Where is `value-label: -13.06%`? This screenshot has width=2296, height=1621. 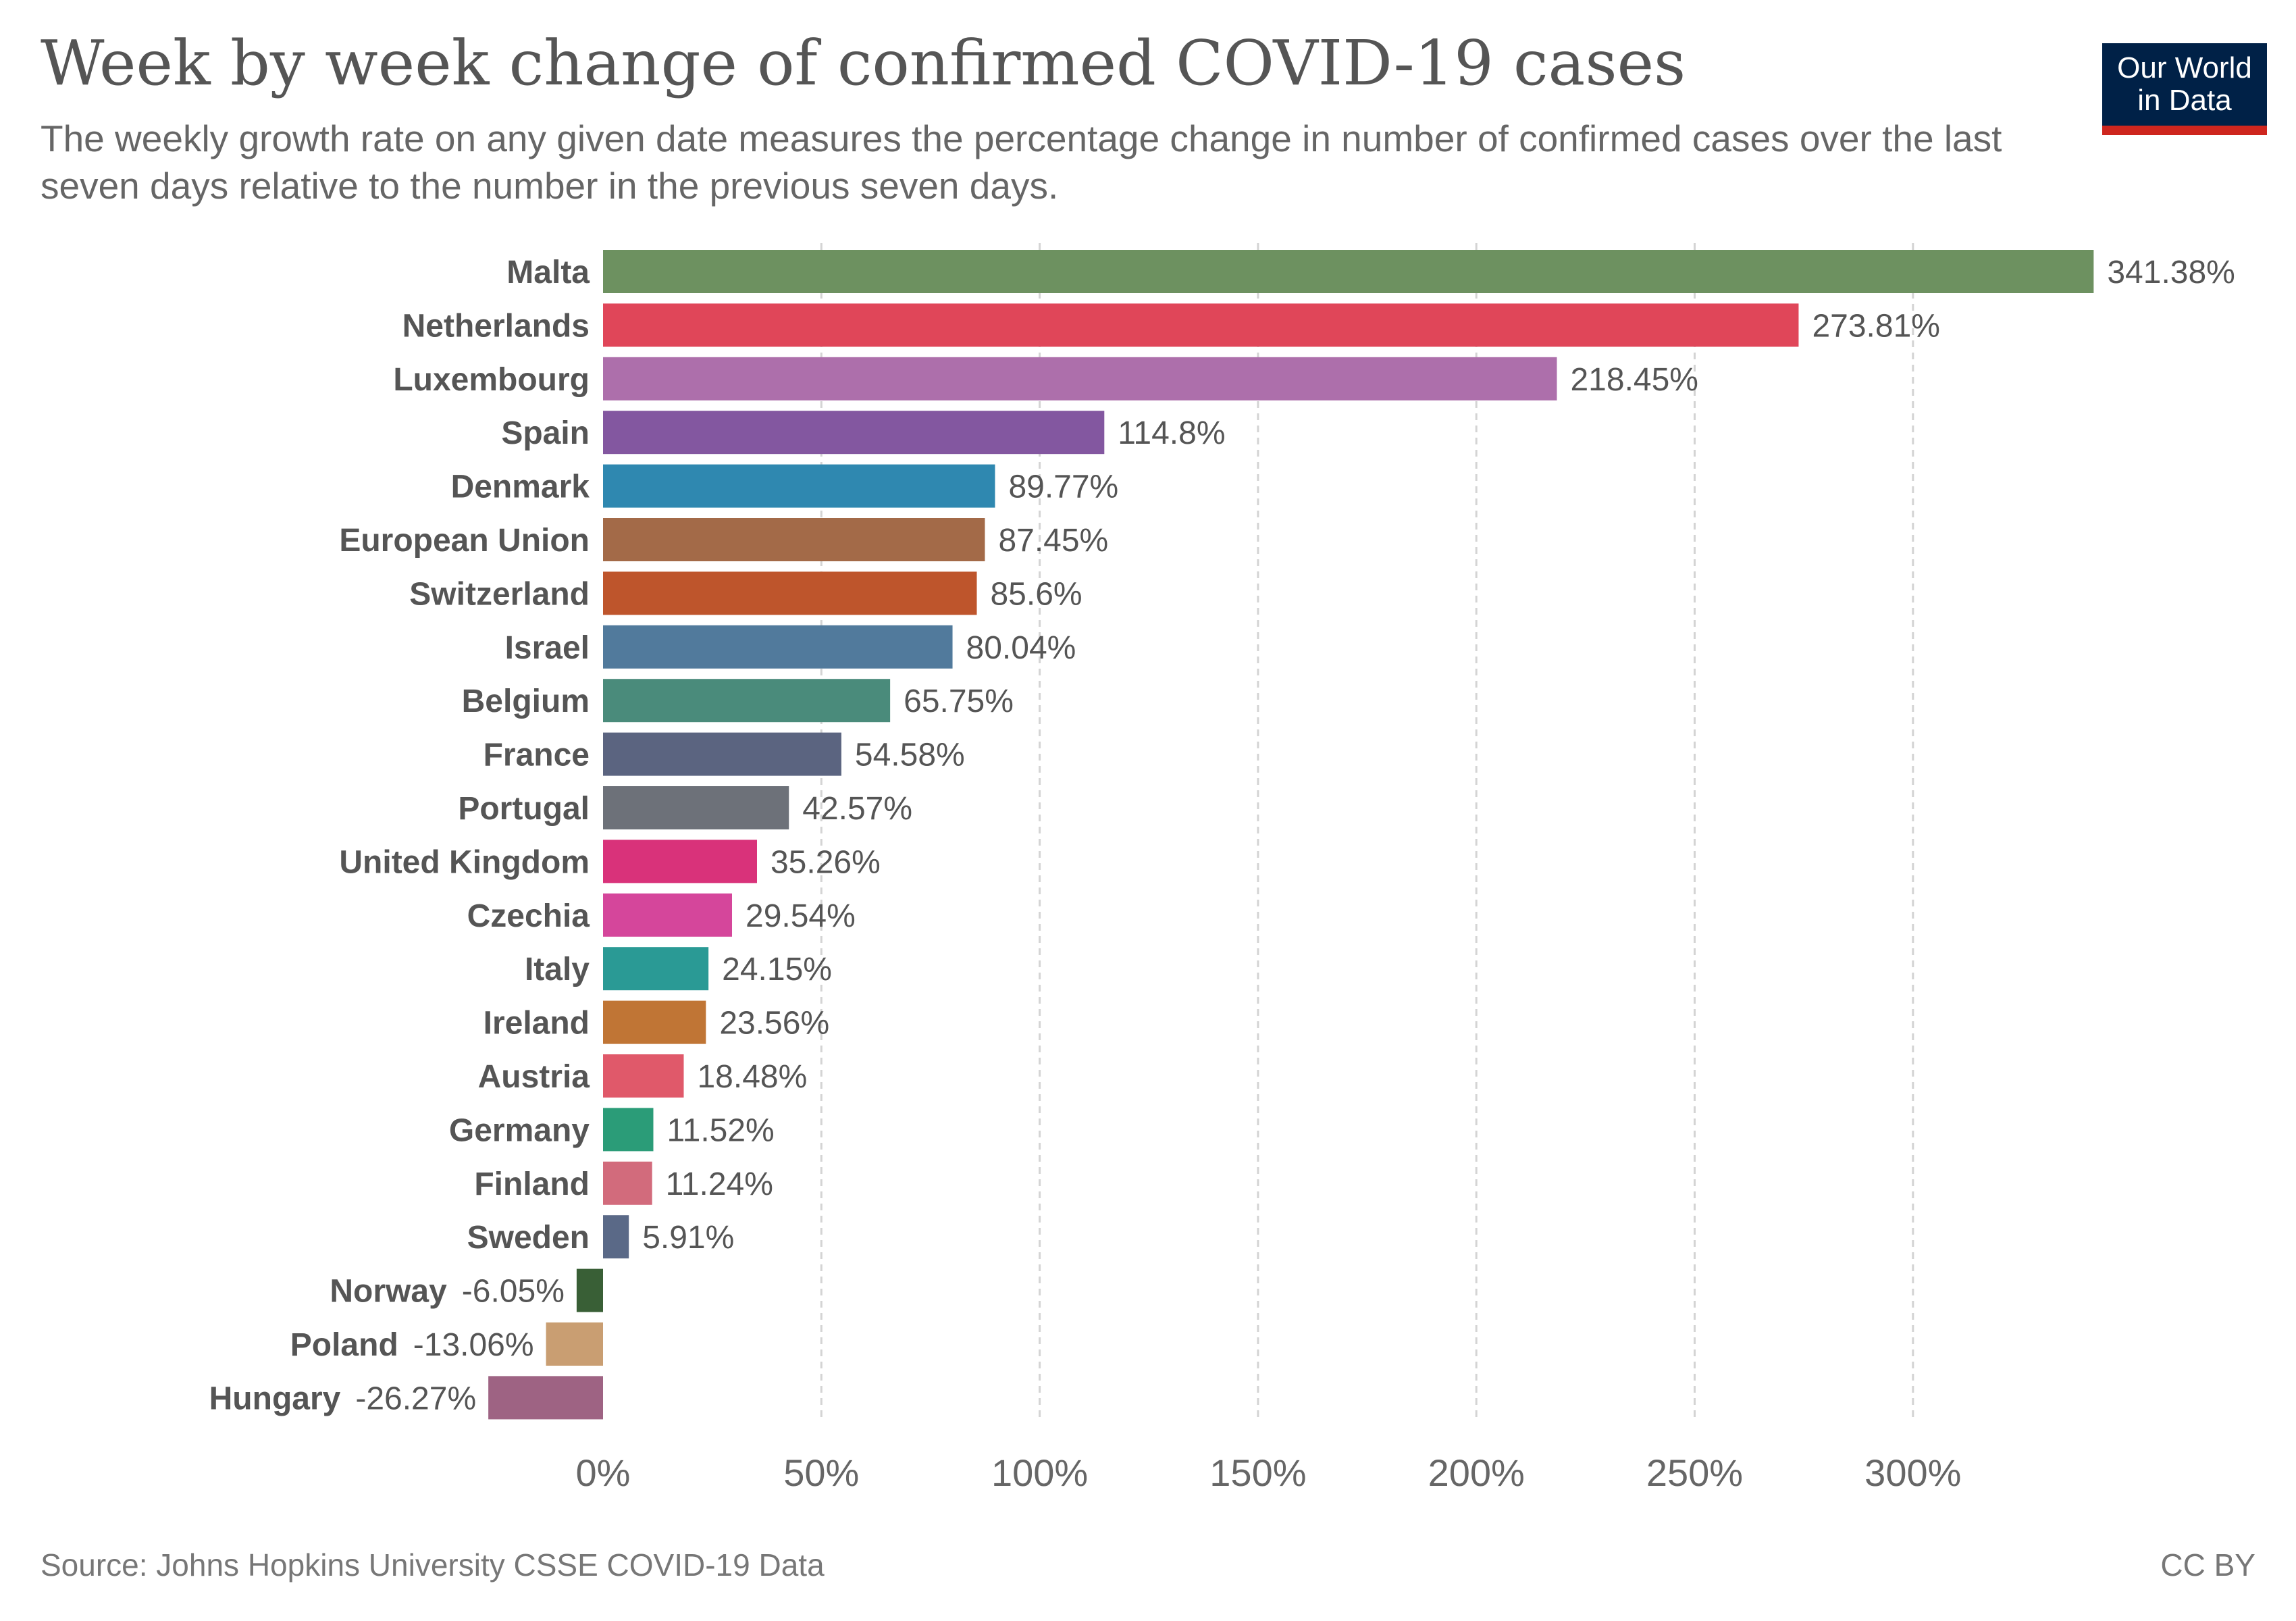
value-label: -13.06% is located at coordinates (473, 1345).